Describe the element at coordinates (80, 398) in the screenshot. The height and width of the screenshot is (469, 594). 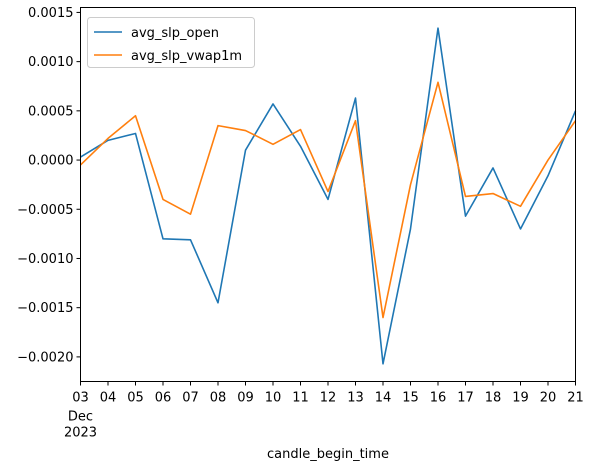
I see `x-tick-label: 03` at that location.